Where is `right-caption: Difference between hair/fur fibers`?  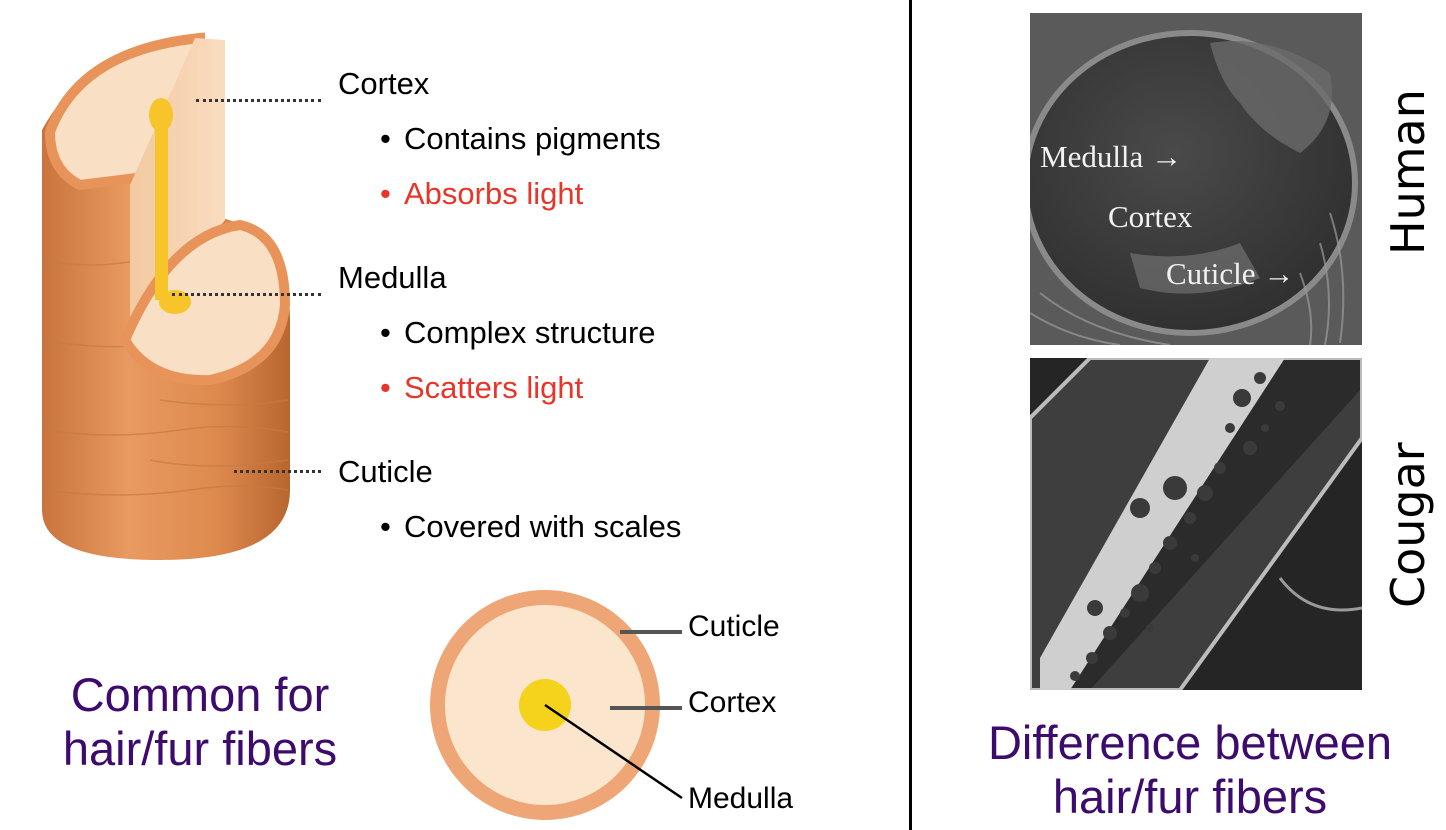
right-caption: Difference between hair/fur fibers is located at coordinates (1190, 770).